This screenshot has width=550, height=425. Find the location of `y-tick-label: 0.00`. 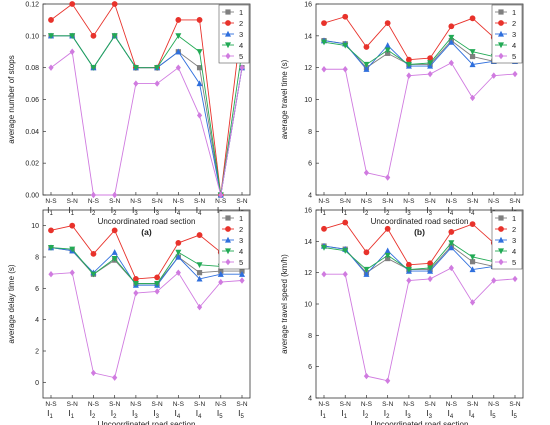

y-tick-label: 0.00 is located at coordinates (32, 196).